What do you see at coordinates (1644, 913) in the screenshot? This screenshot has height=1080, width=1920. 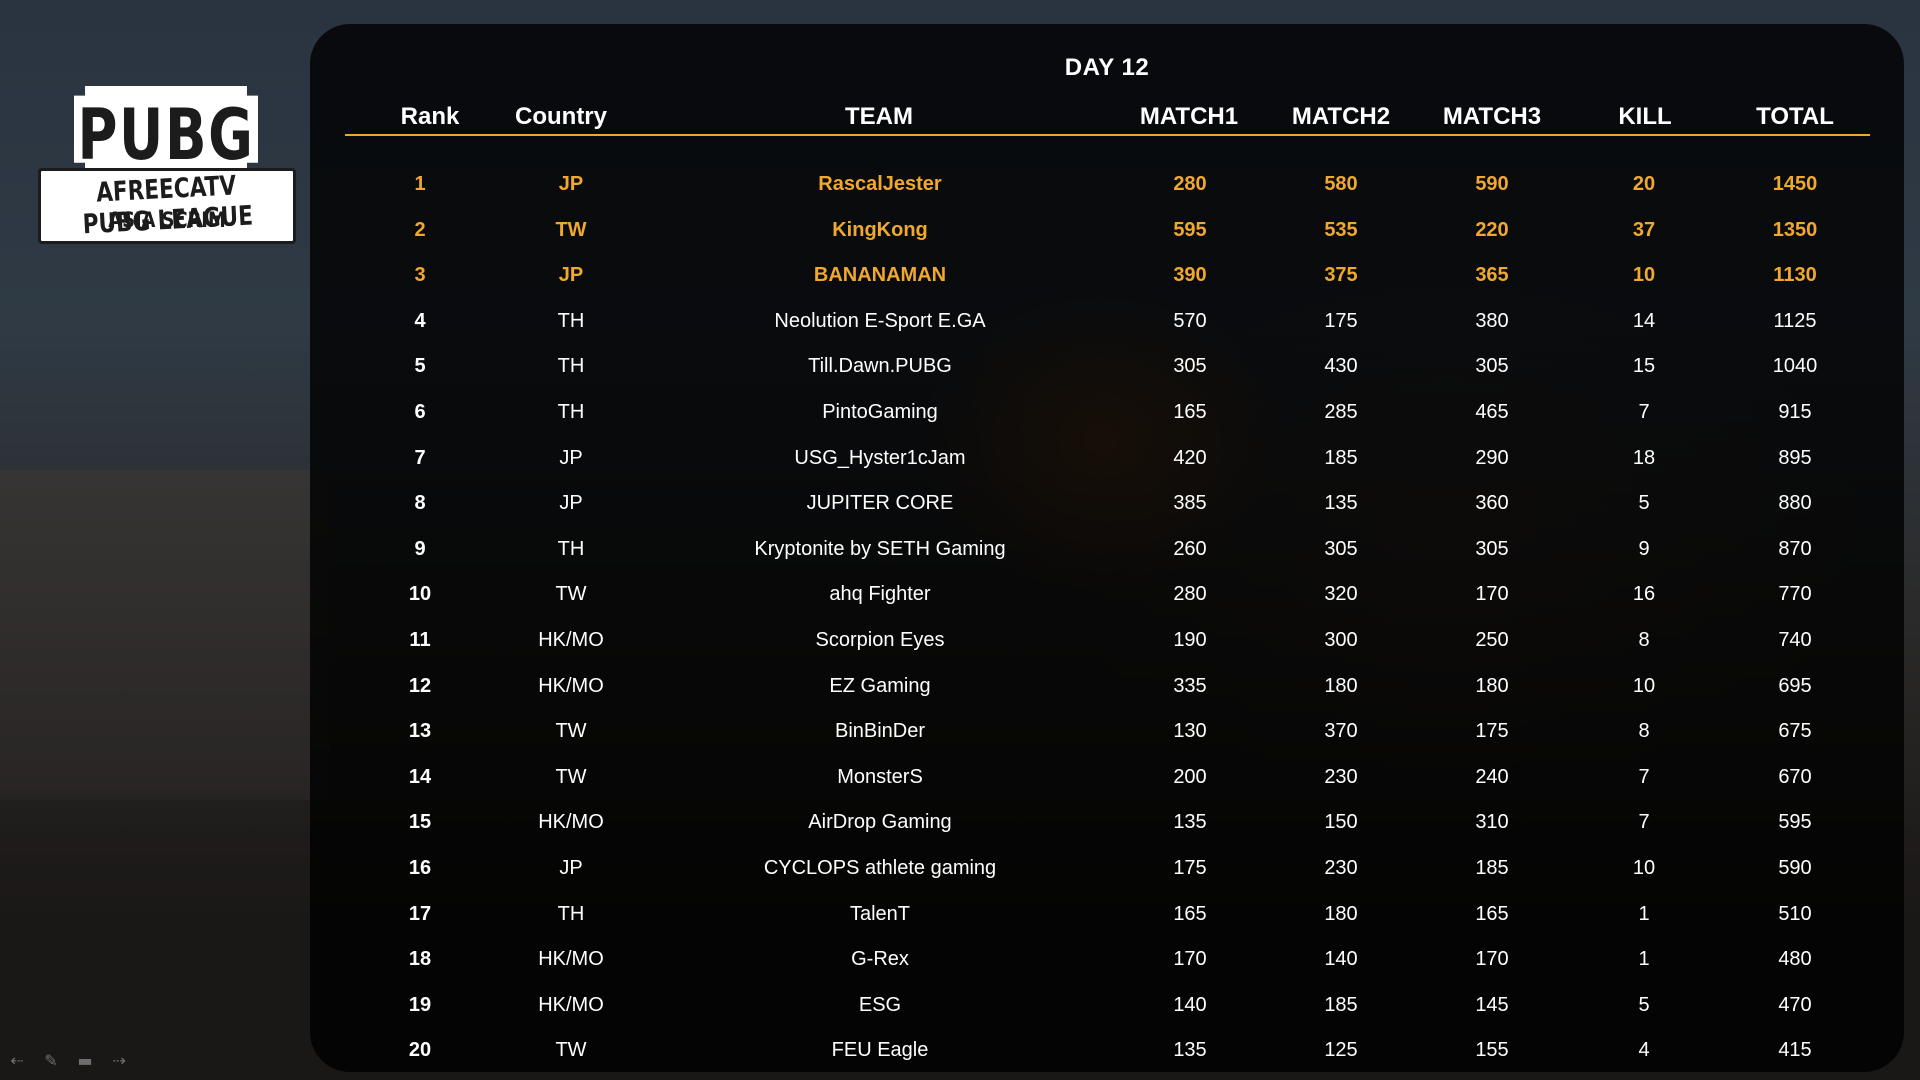 I see `cell-kill: 1` at bounding box center [1644, 913].